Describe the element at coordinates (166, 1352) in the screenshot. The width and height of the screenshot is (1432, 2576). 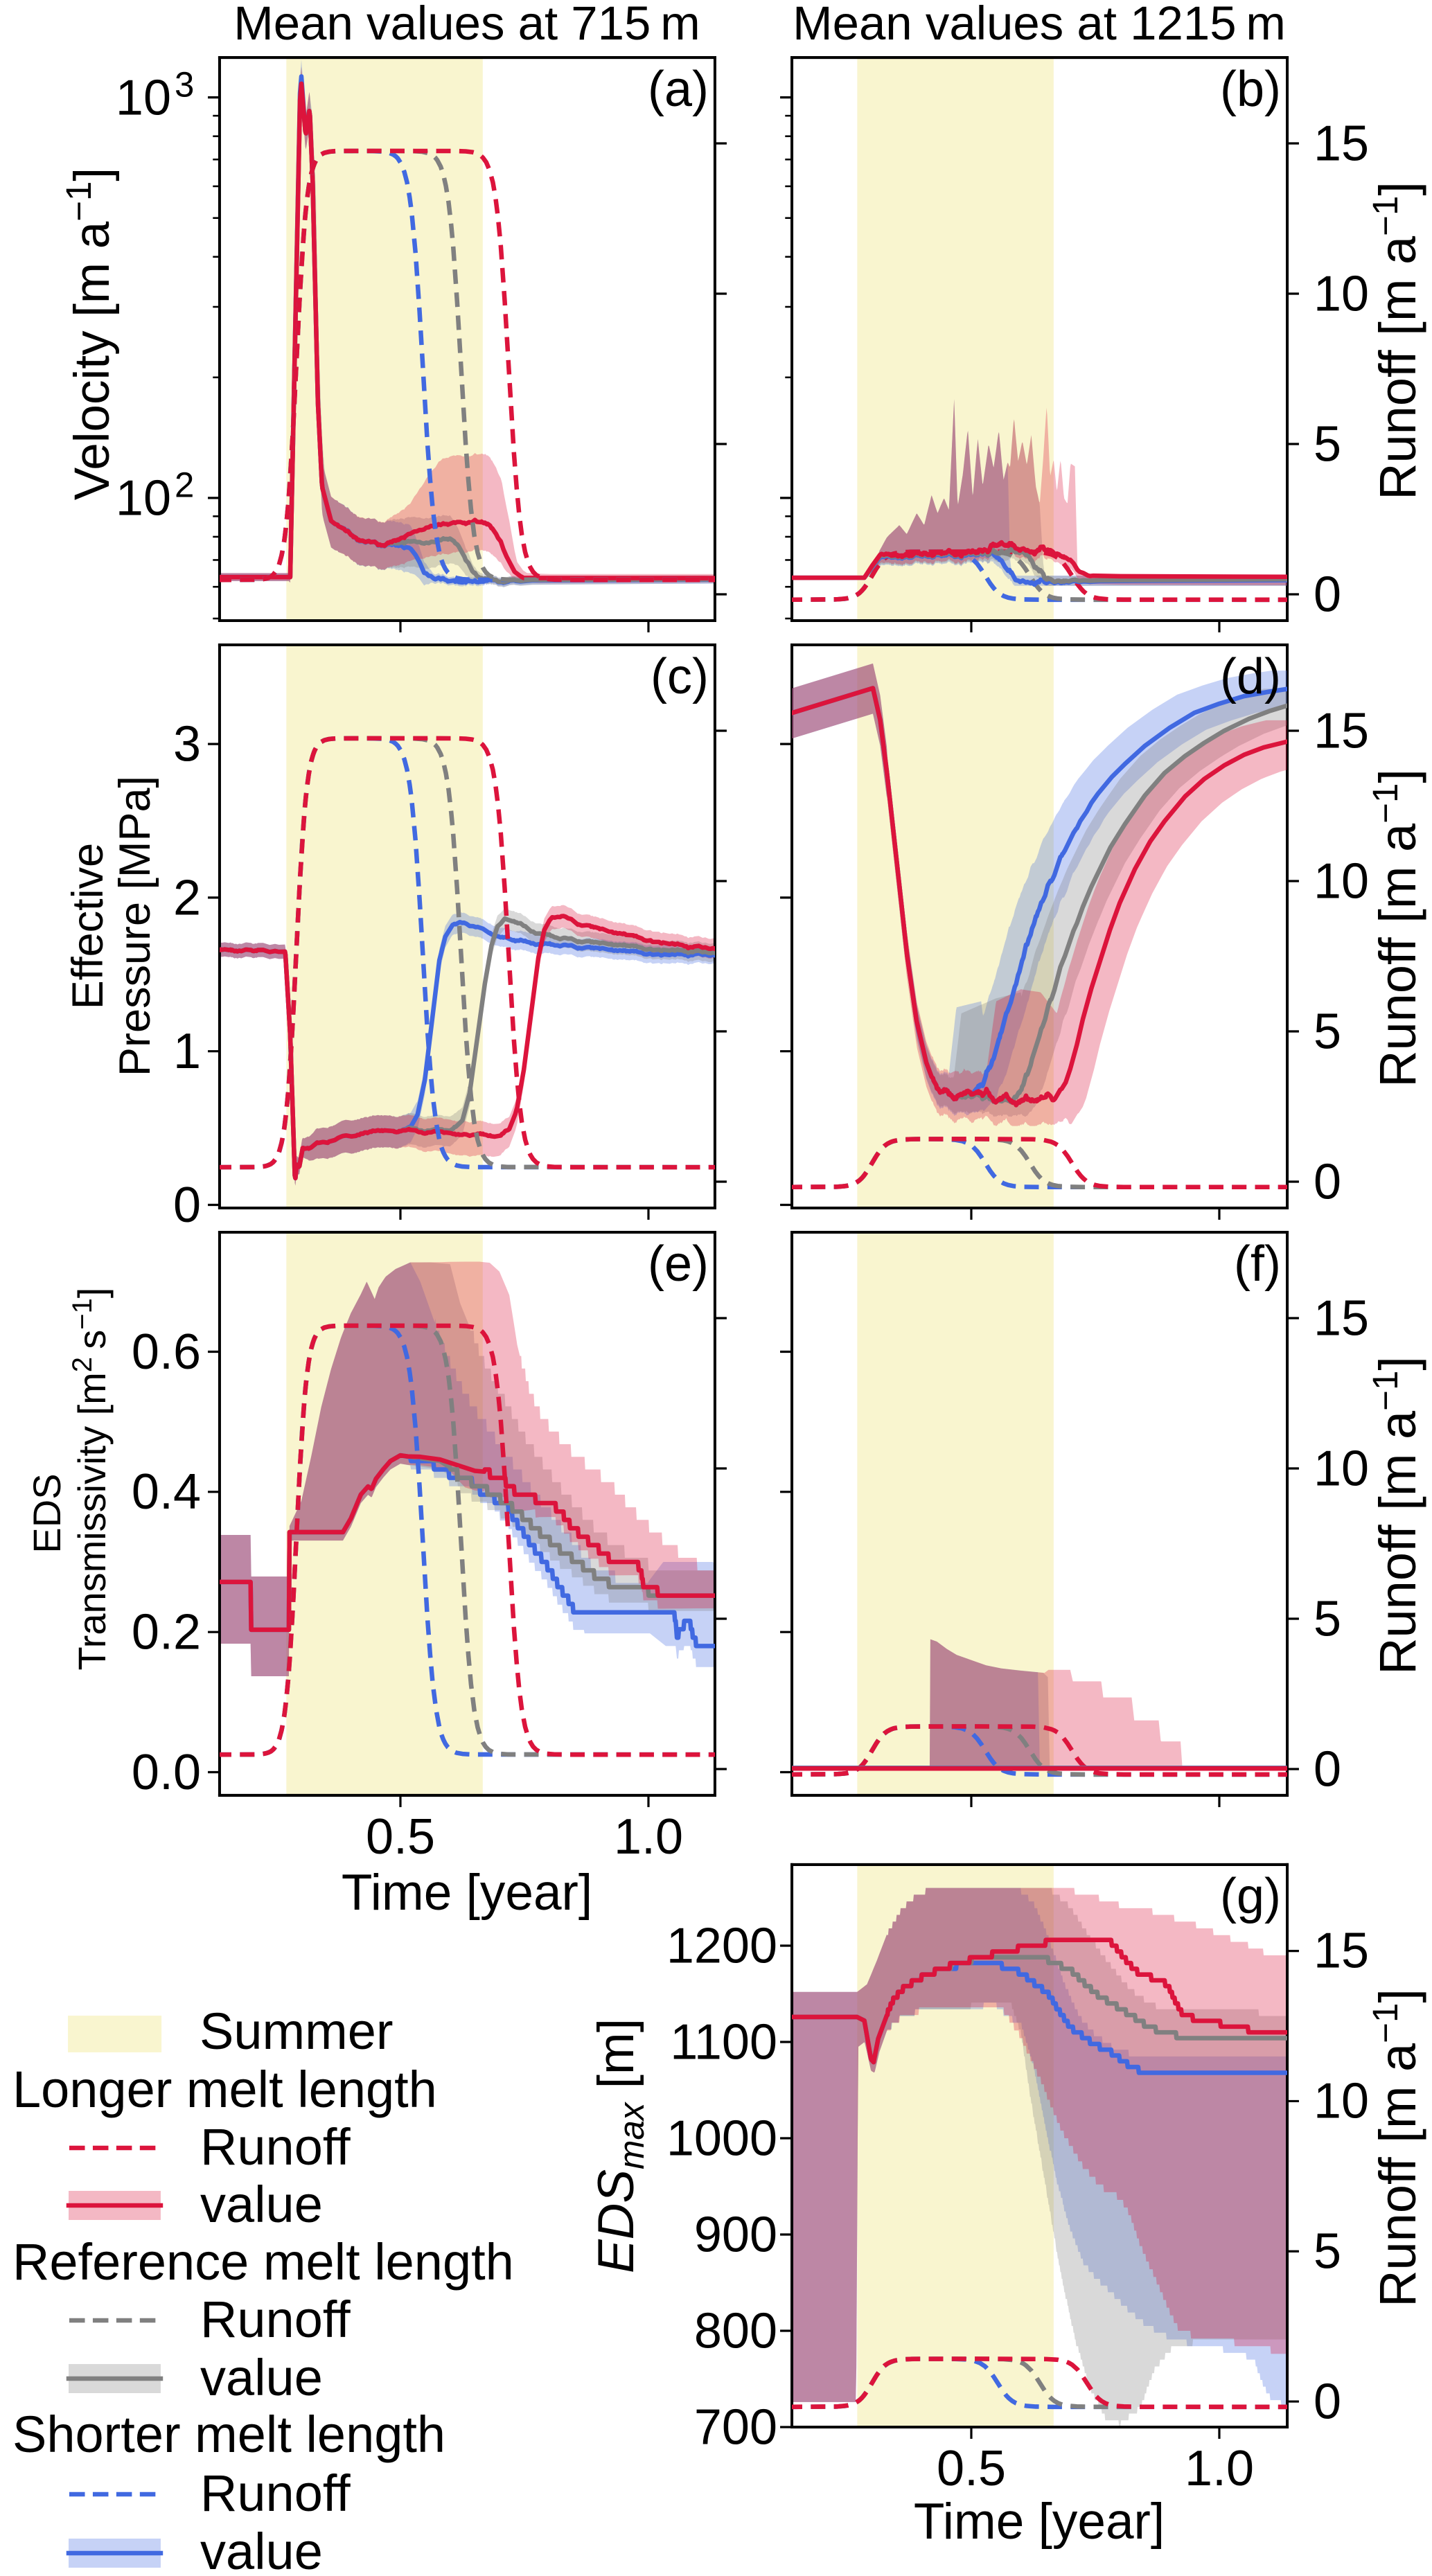
I see `svg-text: 0.6` at that location.